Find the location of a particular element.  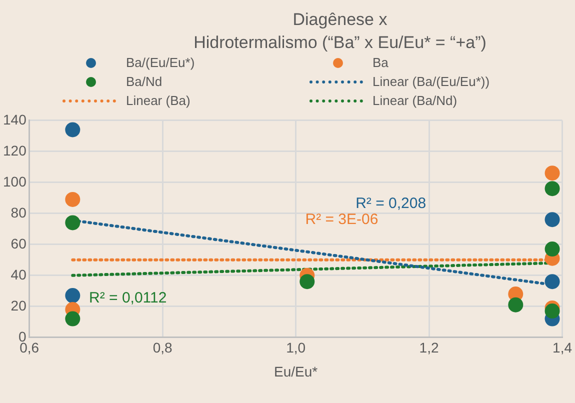

legend-label: Ba/(Eu/Eu*) is located at coordinates (160, 62).